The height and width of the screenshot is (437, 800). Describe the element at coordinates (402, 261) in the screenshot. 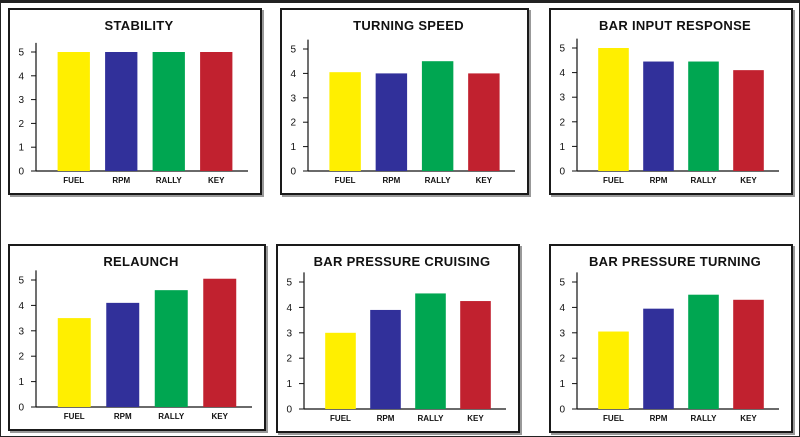

I see `chart-title: BAR PRESSURE CRUISING` at that location.